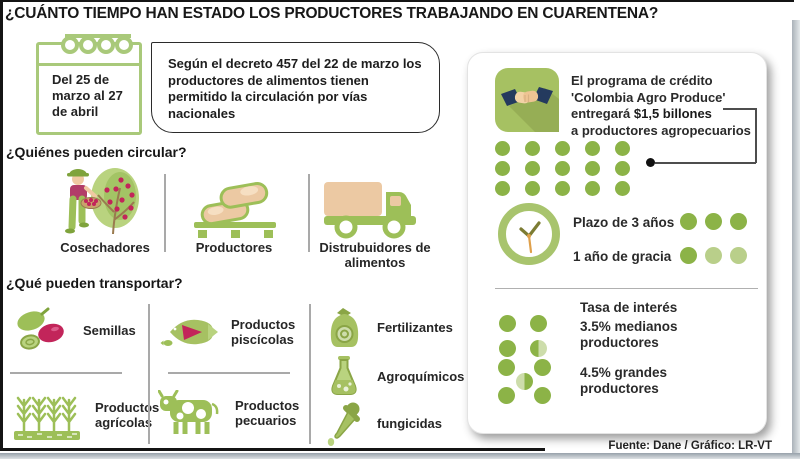 This screenshot has width=800, height=459. What do you see at coordinates (650, 162) in the screenshot?
I see `connector-dot` at bounding box center [650, 162].